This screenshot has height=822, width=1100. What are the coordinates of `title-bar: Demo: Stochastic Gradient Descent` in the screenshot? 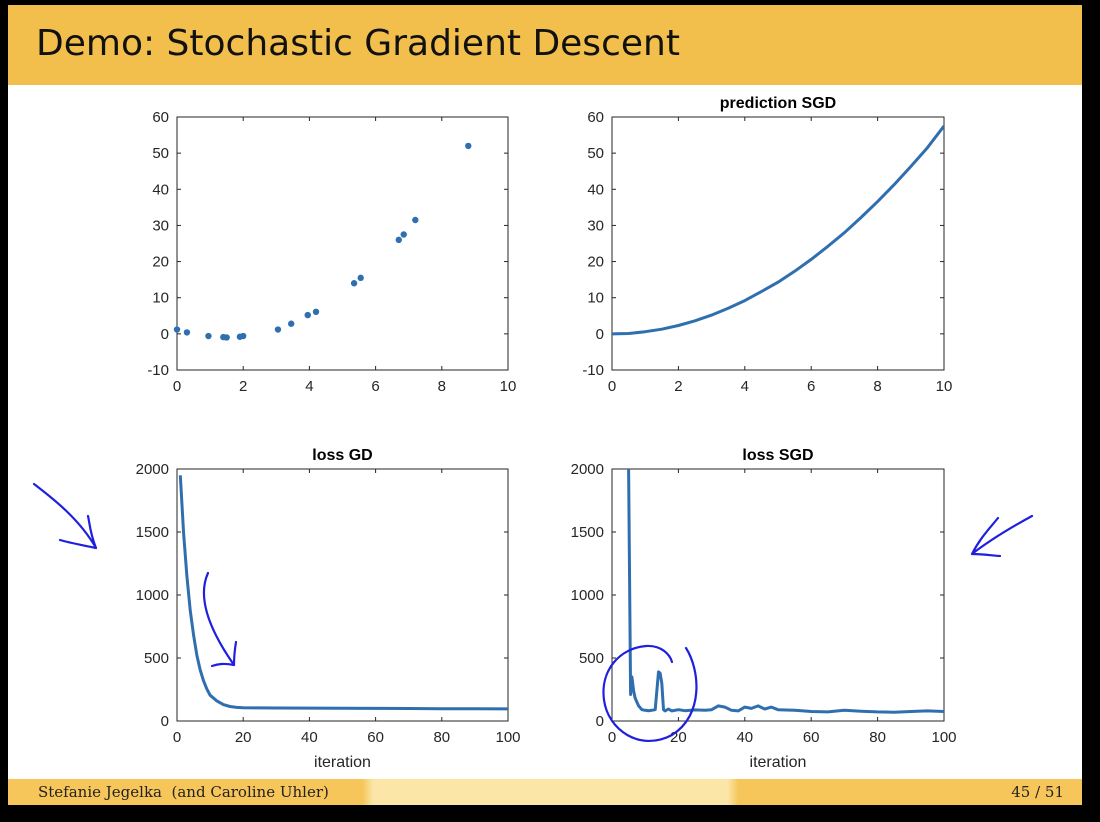 It's located at (545, 45).